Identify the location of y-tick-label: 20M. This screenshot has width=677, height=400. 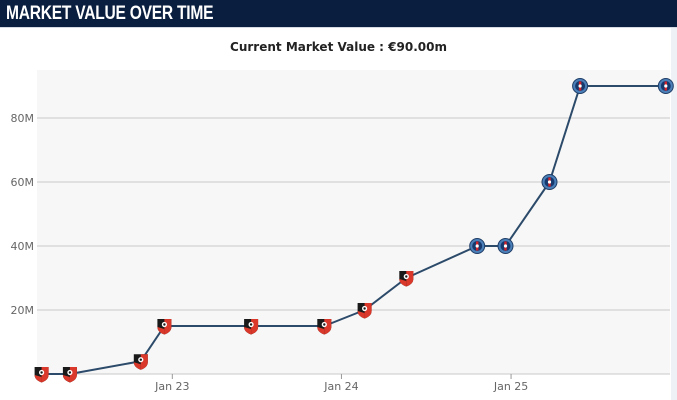
(23, 310).